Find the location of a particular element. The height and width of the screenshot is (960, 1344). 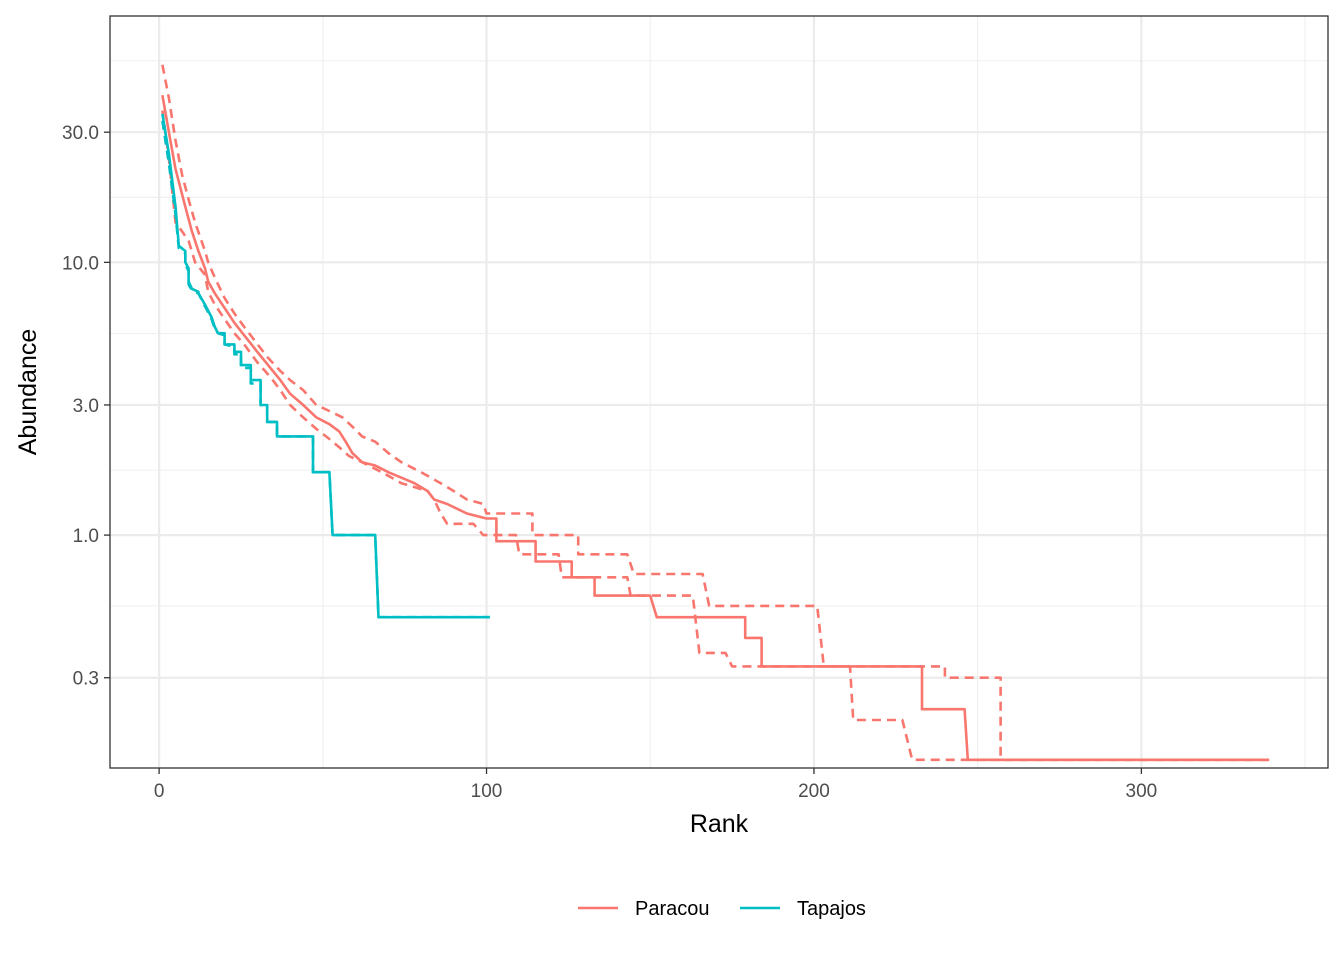

x-tick-label: 100 is located at coordinates (487, 791).